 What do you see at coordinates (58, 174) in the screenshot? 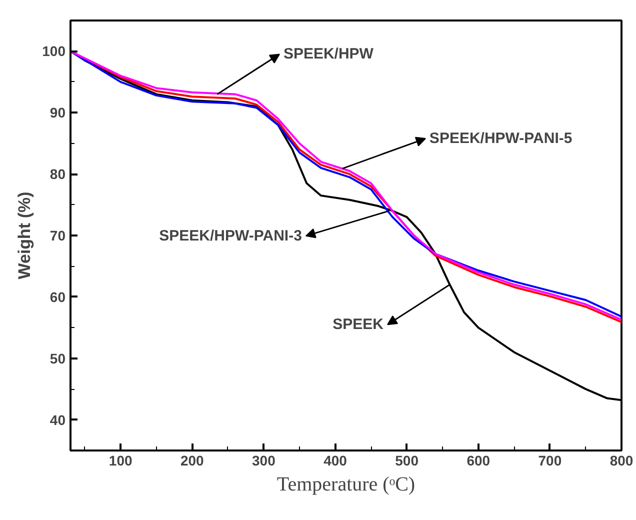
I see `y-tick-label: 80` at bounding box center [58, 174].